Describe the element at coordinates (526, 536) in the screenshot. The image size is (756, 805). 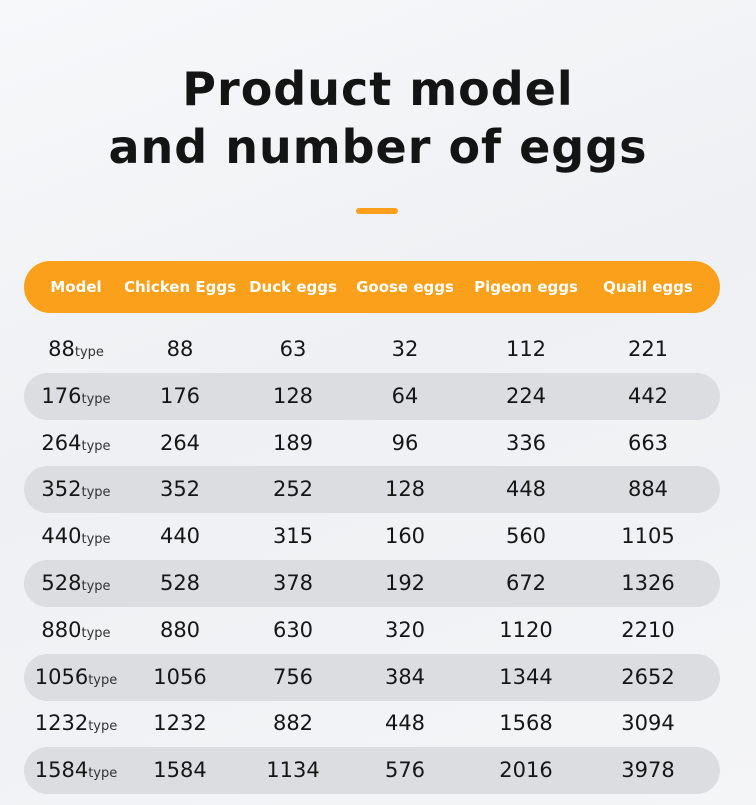
I see `cell-pigeon-eggs: 560` at that location.